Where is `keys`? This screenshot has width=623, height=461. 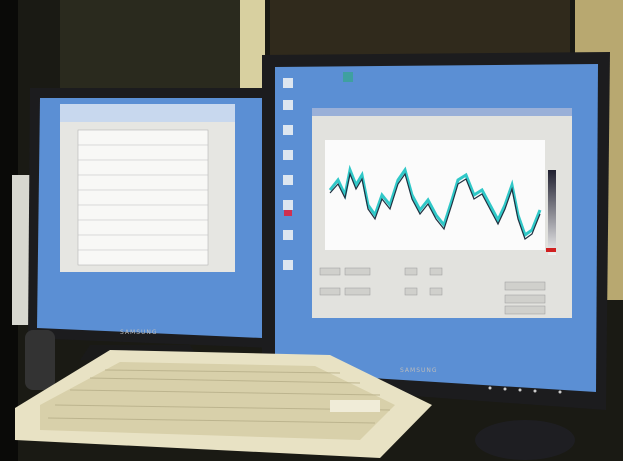 keys is located at coordinates (217, 401).